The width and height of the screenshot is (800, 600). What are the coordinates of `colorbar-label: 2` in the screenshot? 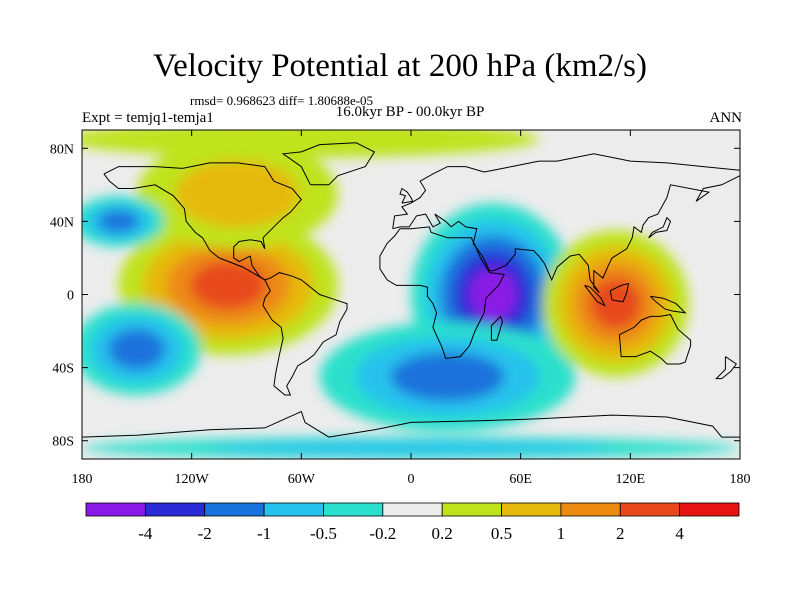 It's located at (620, 533).